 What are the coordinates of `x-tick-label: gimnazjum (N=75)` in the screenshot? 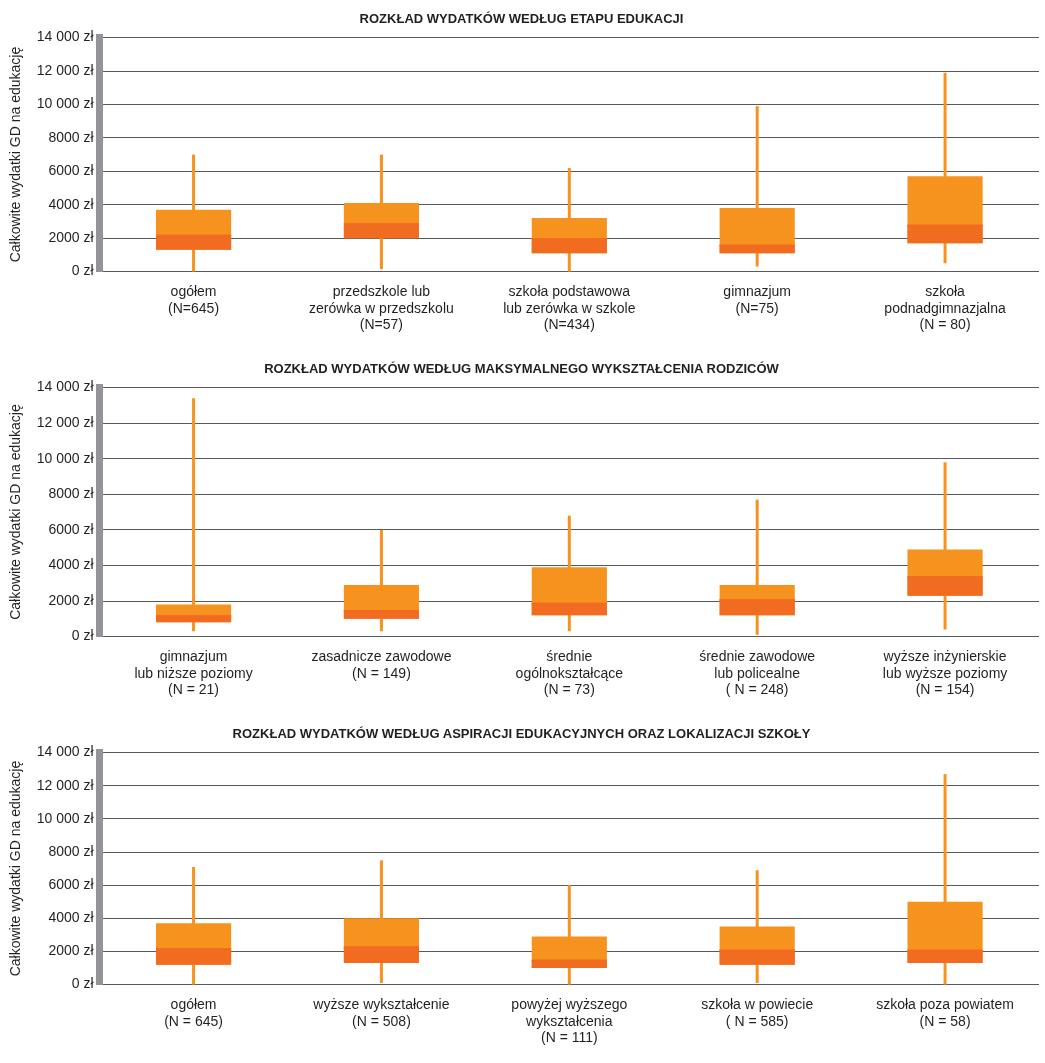 It's located at (757, 299).